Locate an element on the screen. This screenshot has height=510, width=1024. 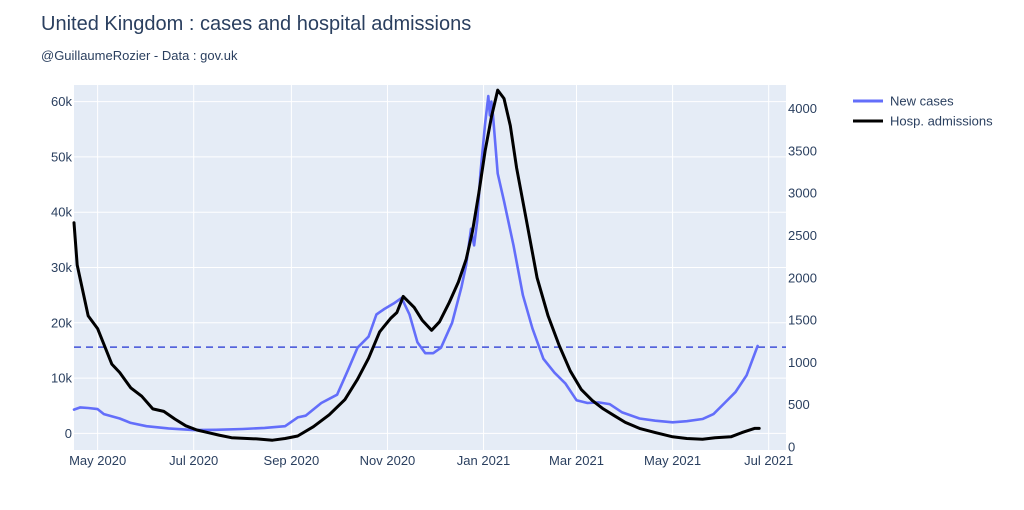
x-tick-label: Jul 2020 is located at coordinates (193, 460).